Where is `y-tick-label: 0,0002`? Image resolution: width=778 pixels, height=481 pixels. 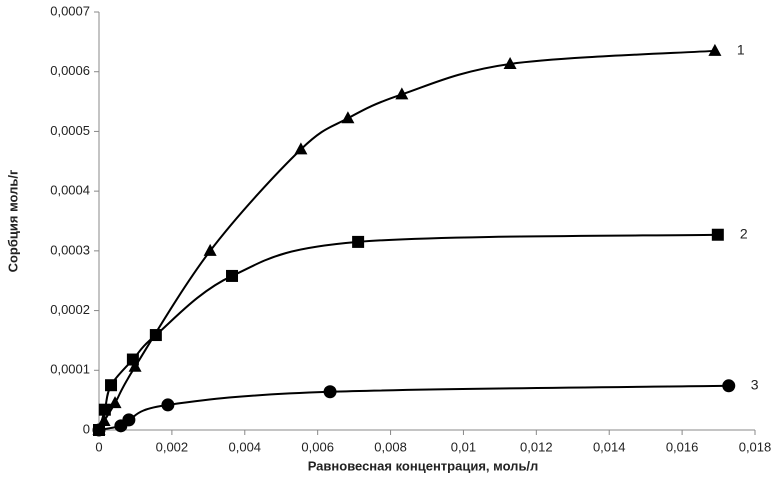 y-tick-label: 0,0002 is located at coordinates (70, 309).